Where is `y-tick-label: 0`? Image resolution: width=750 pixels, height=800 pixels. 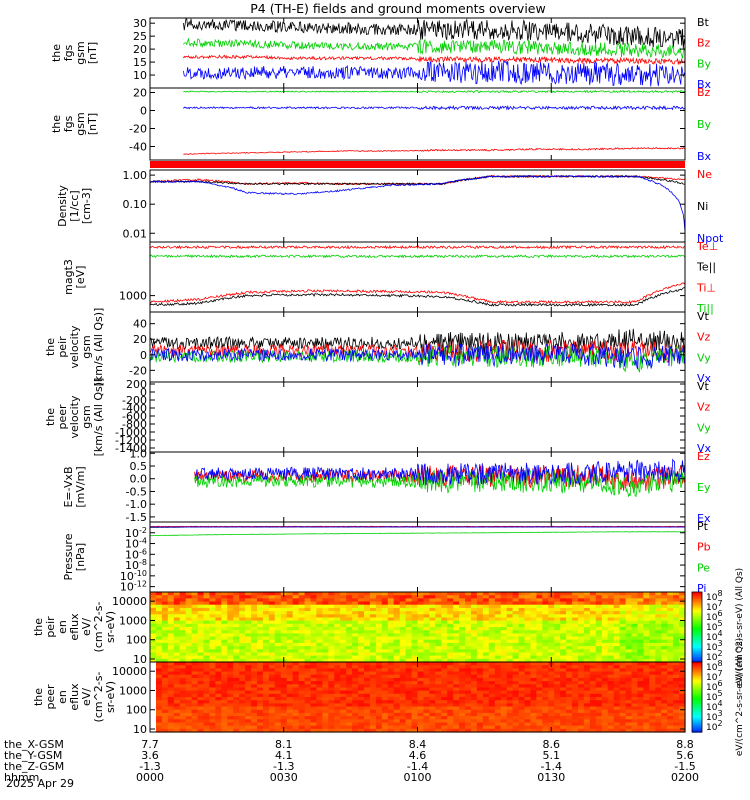 y-tick-label: 0 is located at coordinates (143, 111).